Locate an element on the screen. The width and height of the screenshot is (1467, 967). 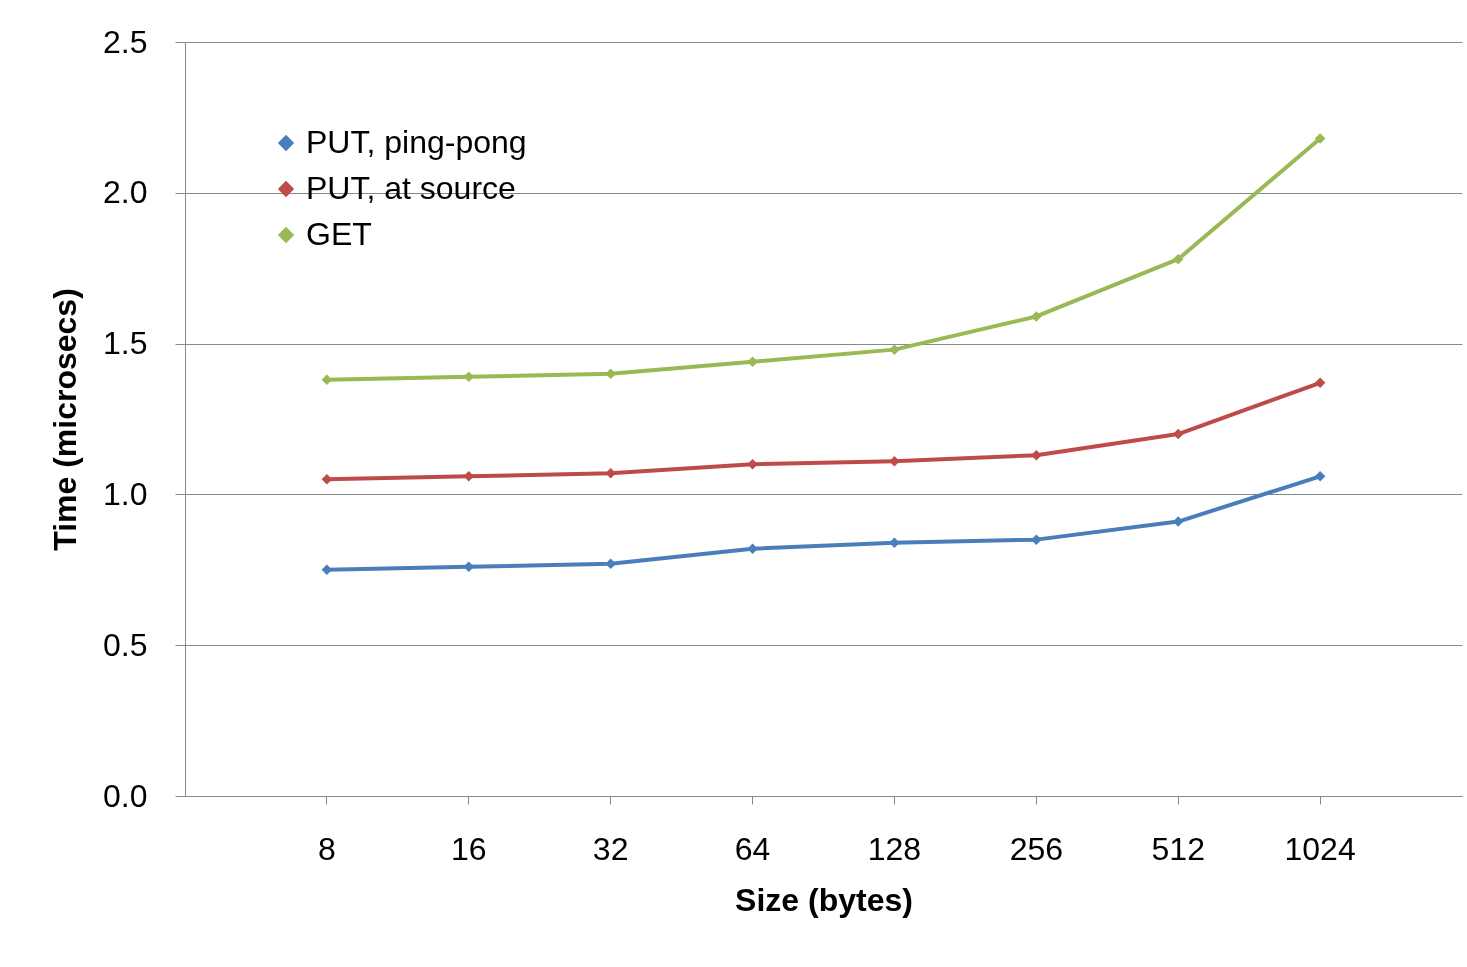
x-tick-label: 64 is located at coordinates (752, 848).